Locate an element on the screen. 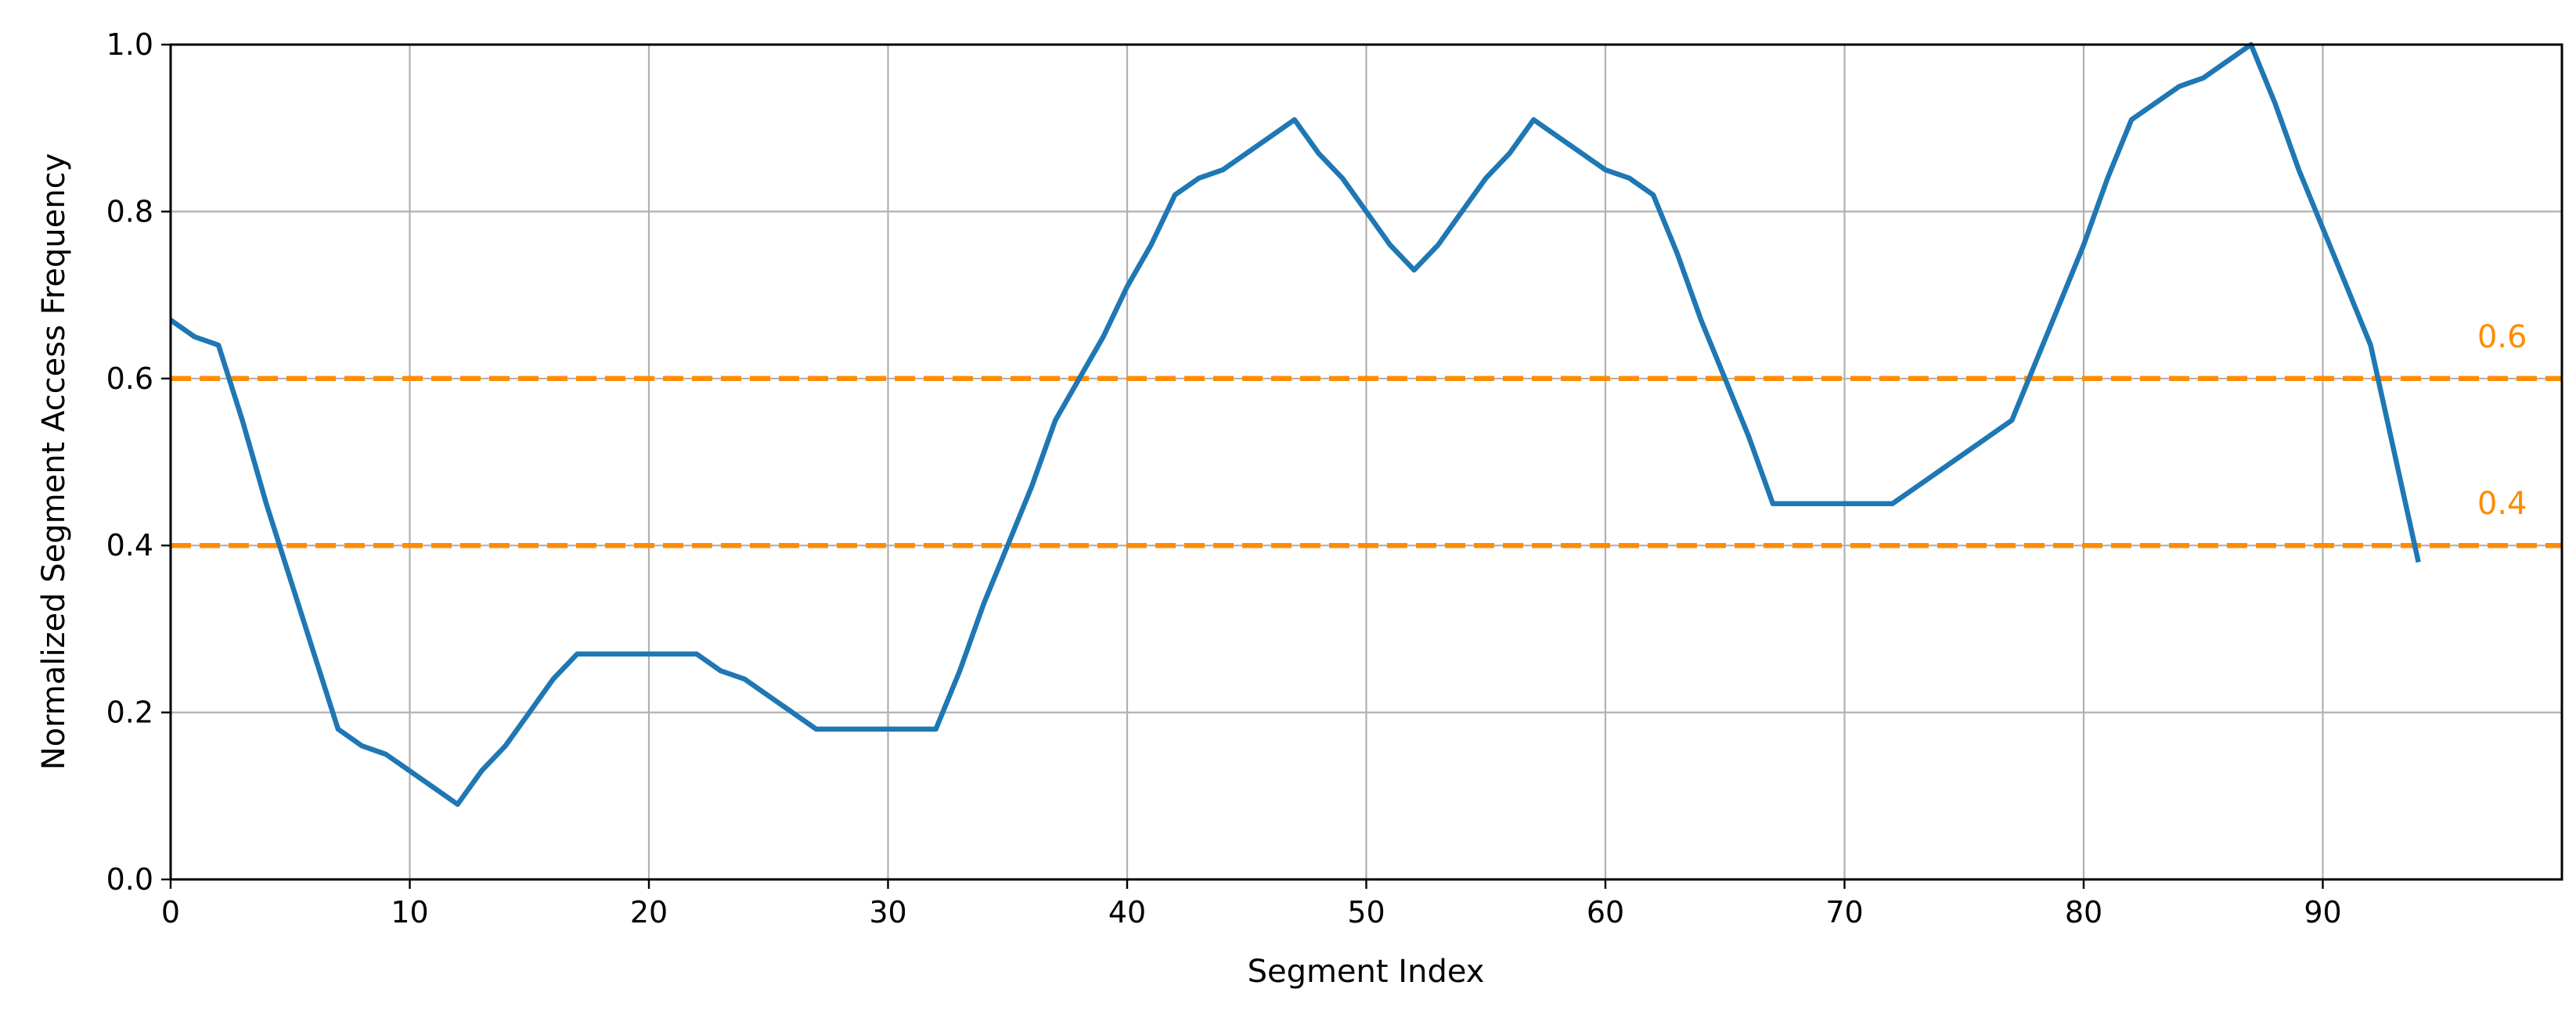 The width and height of the screenshot is (2576, 1014). x-tick-label: 50 is located at coordinates (1366, 913).